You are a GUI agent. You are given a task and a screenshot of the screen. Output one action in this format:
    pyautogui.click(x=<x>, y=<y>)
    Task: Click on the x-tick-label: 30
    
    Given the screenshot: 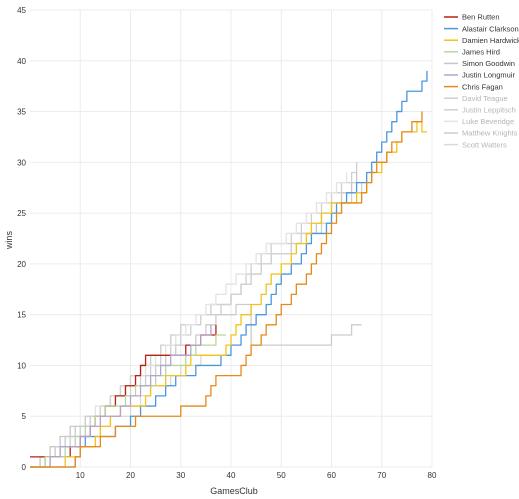 What is the action you would take?
    pyautogui.click(x=180, y=475)
    